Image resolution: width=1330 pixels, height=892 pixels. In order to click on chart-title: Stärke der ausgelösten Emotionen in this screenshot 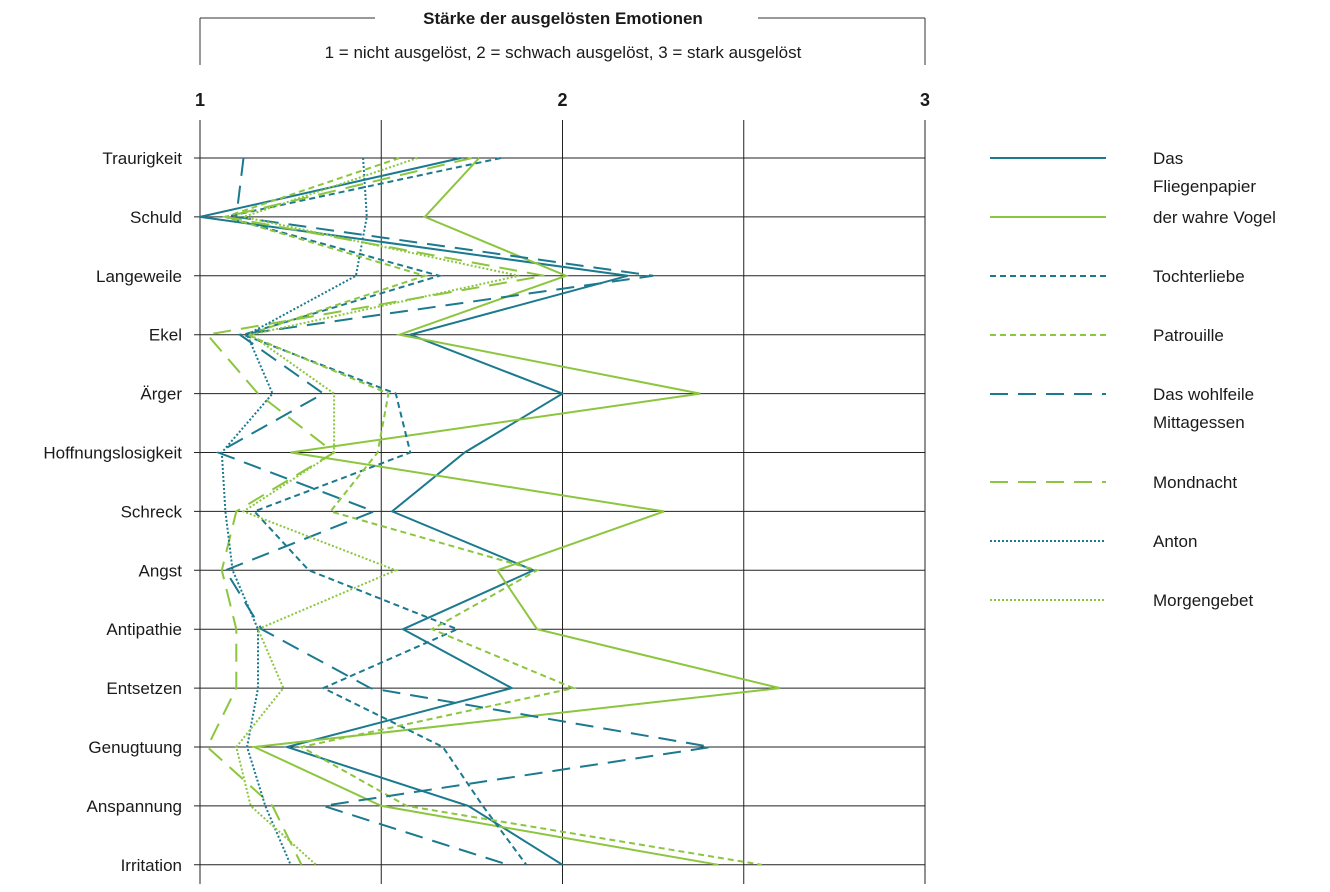, I will do `click(563, 18)`.